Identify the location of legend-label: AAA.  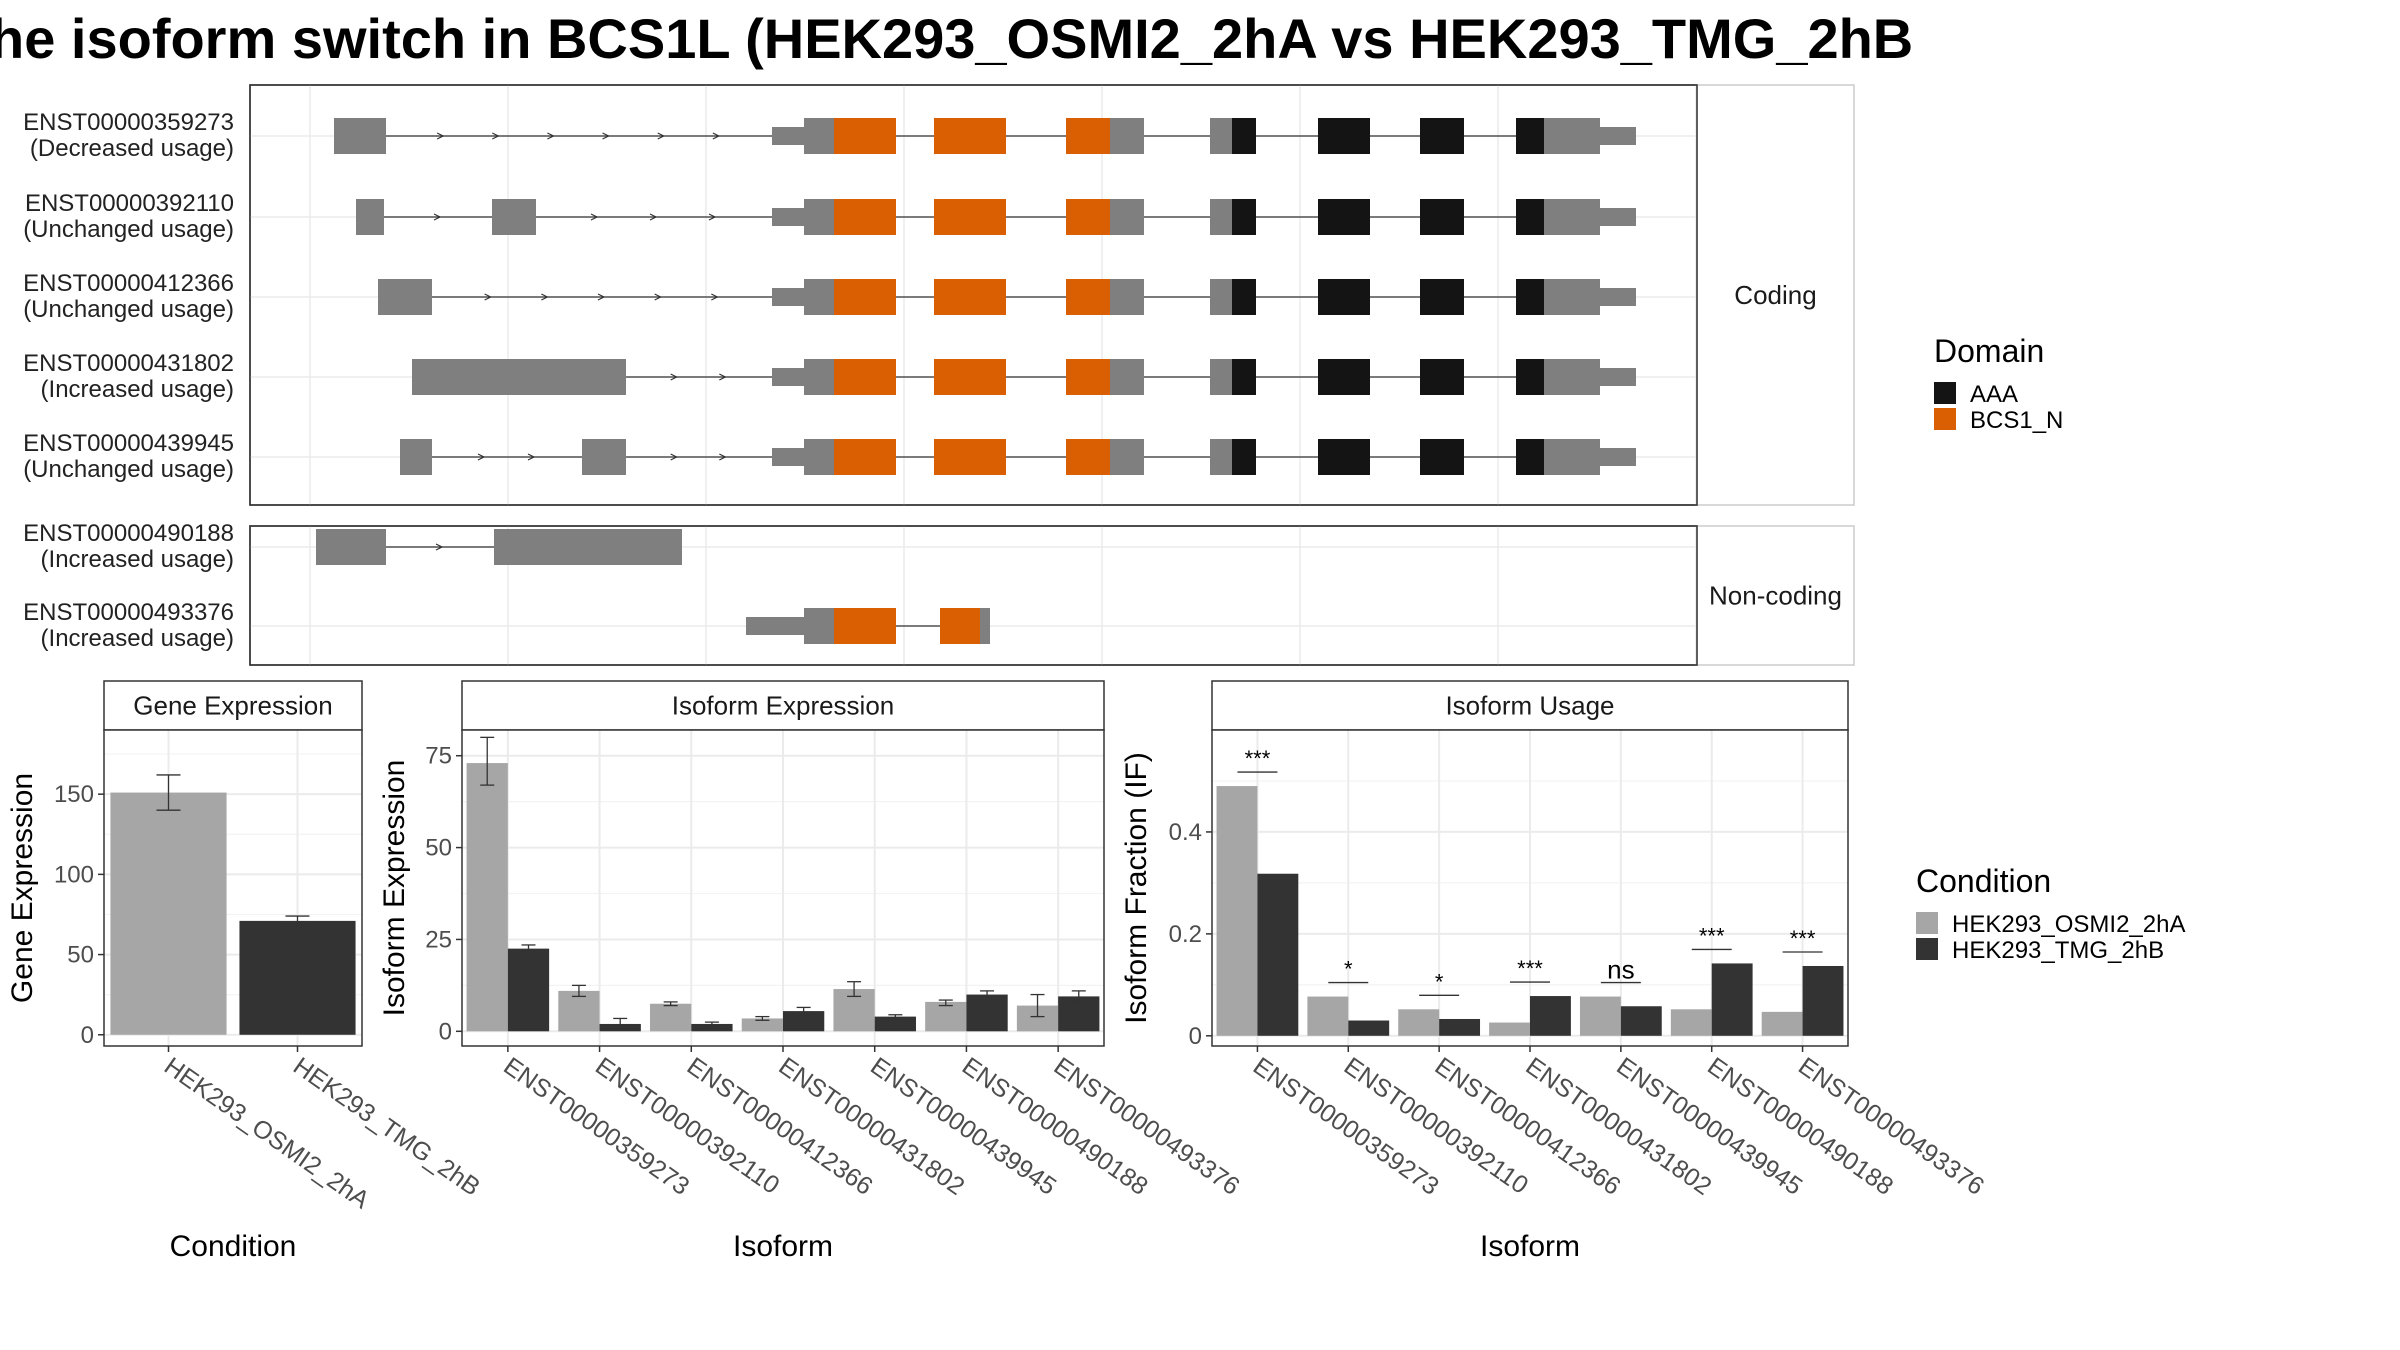
(1994, 394).